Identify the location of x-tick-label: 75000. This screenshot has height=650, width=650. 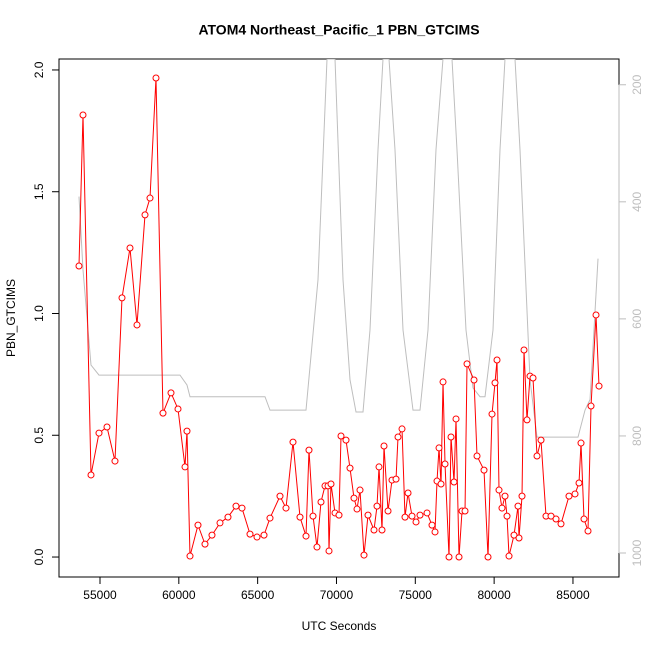
(416, 595).